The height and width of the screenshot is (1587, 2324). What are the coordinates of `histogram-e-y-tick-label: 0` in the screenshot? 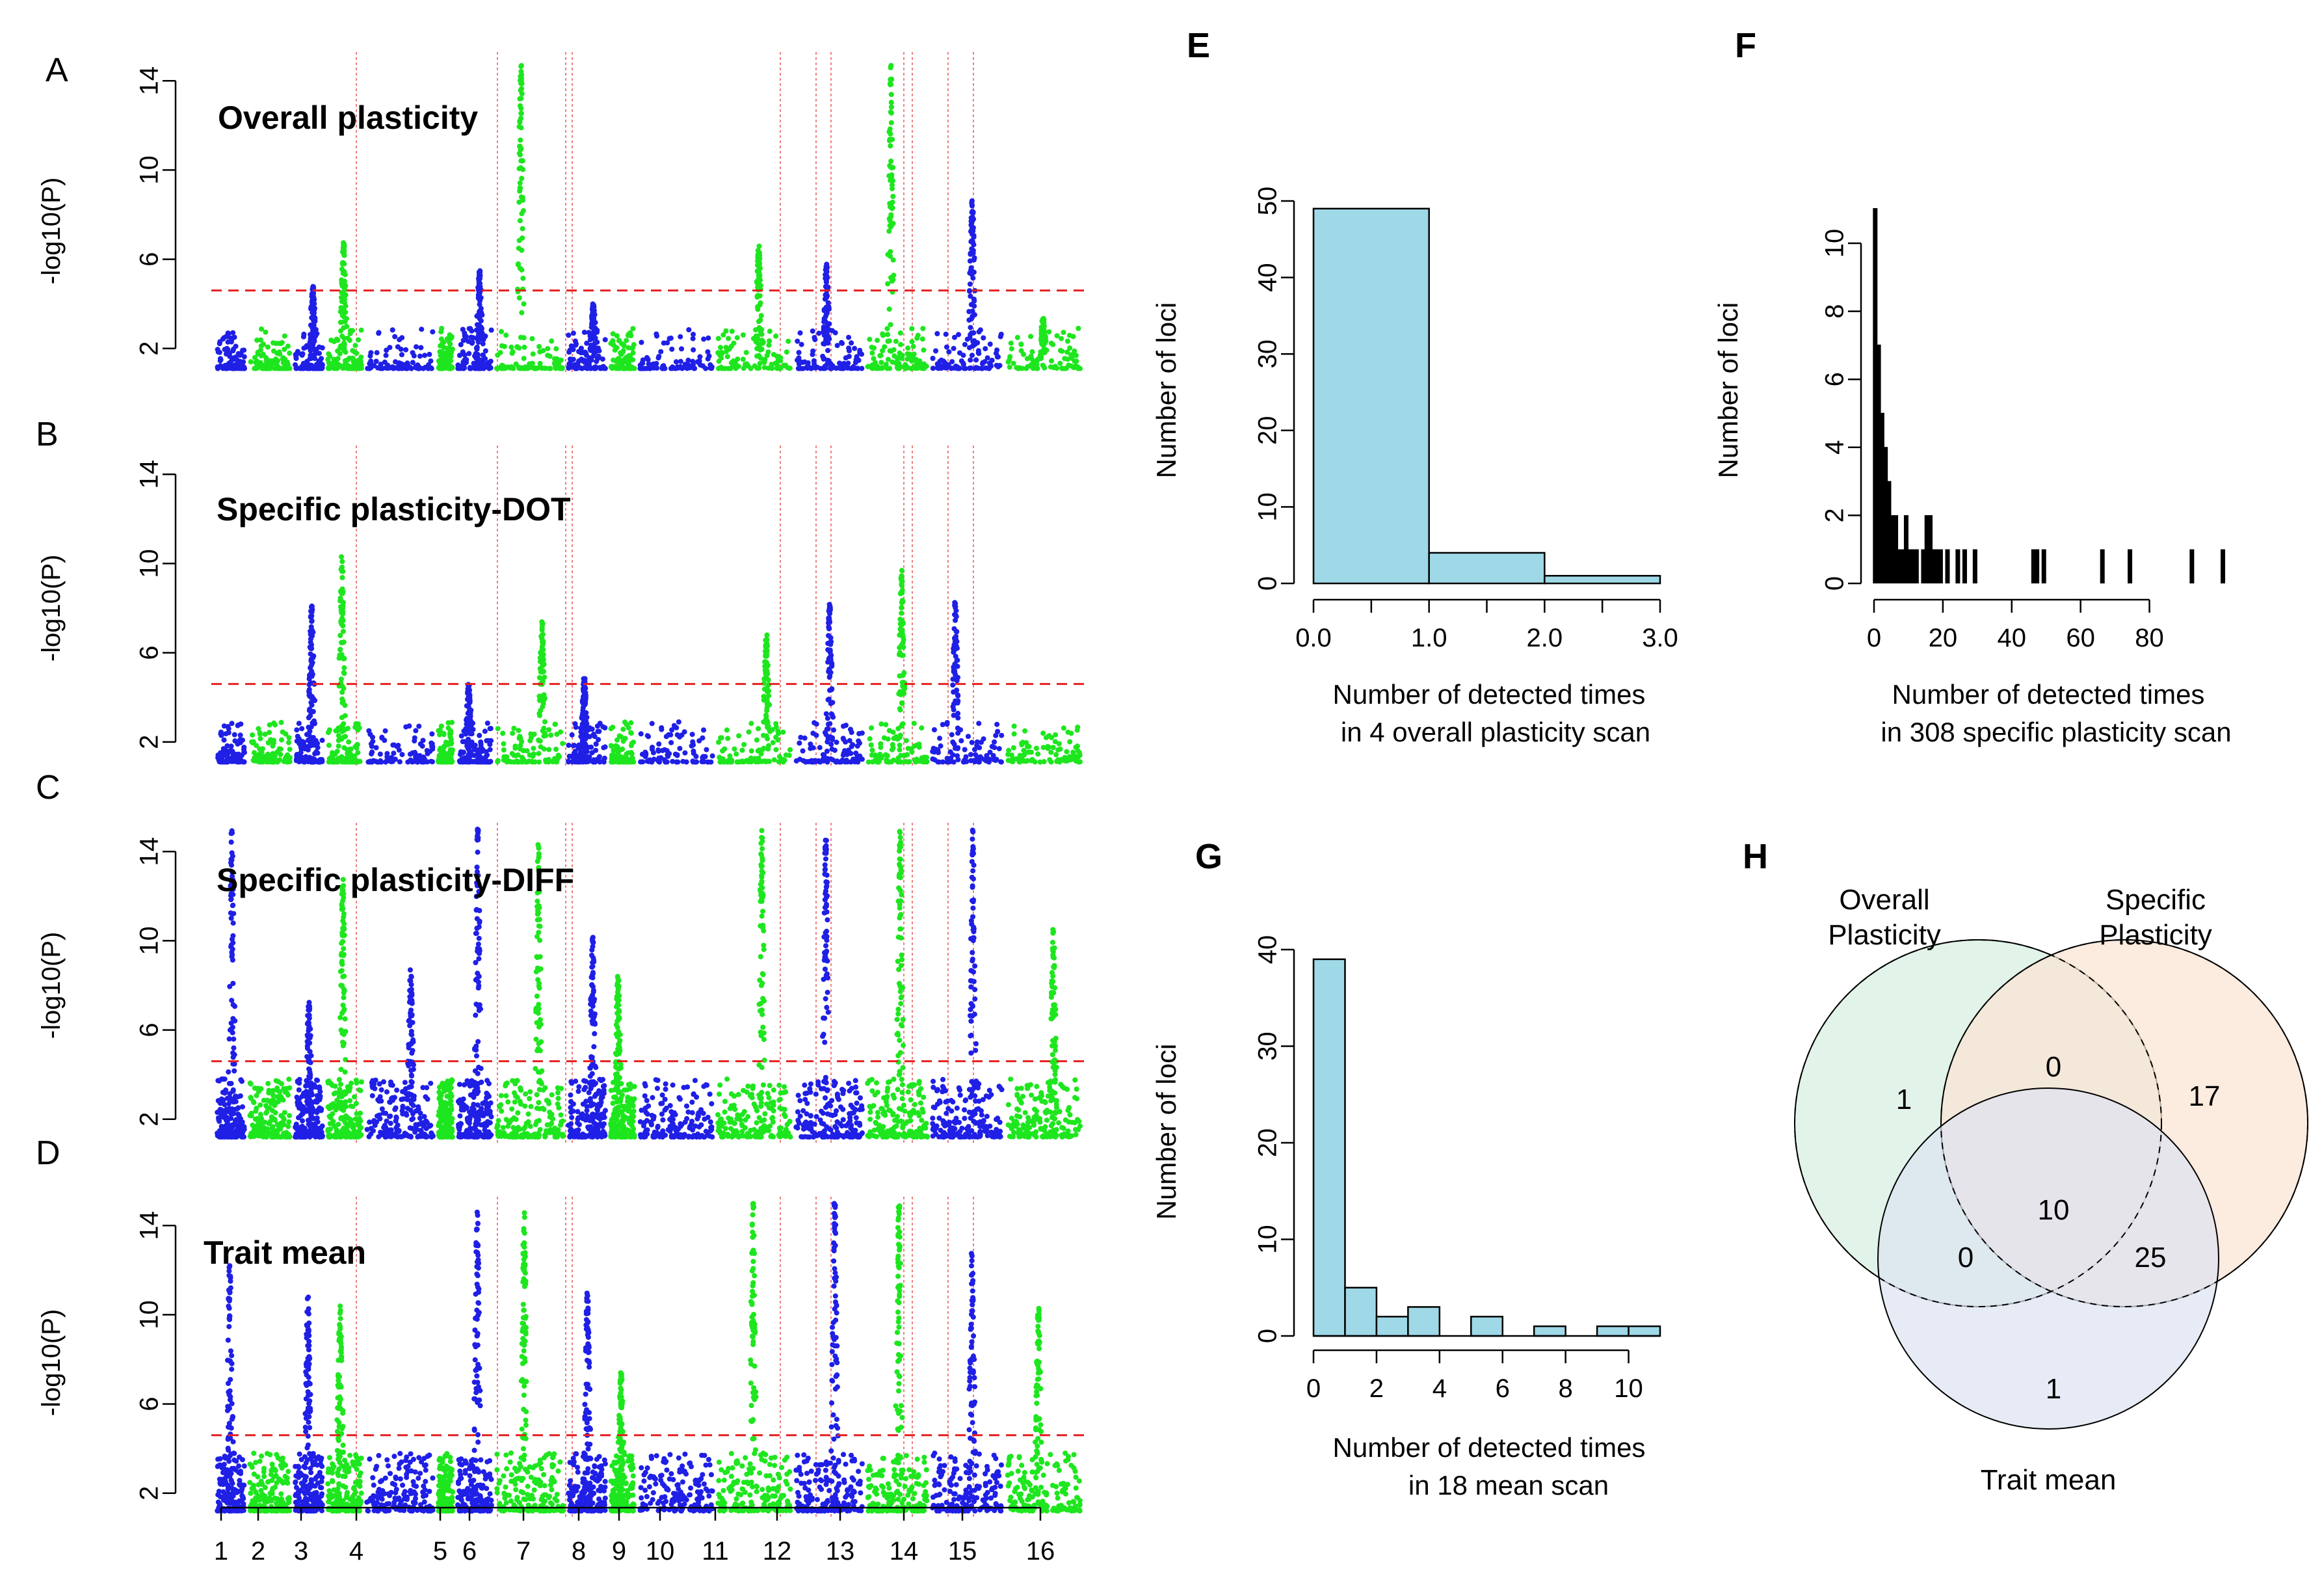 It's located at (1268, 584).